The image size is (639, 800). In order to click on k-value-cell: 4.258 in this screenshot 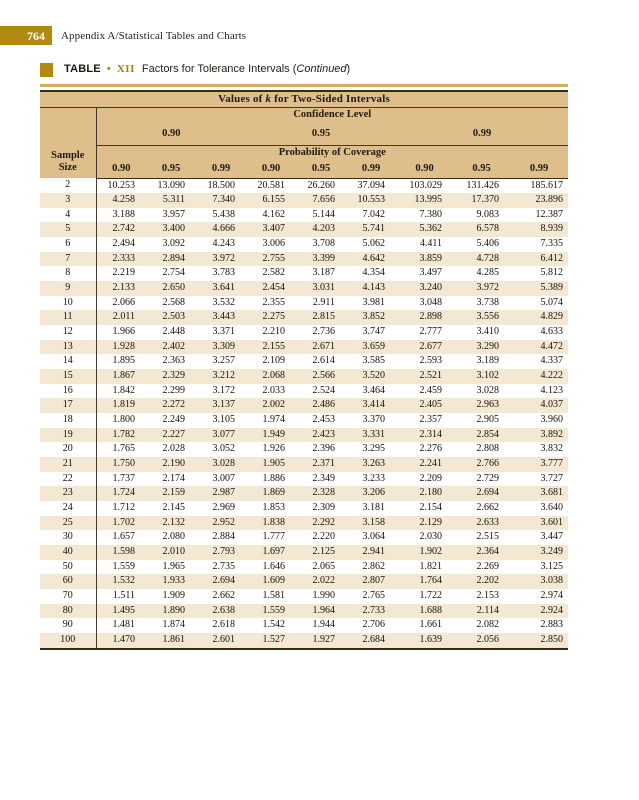, I will do `click(120, 200)`.